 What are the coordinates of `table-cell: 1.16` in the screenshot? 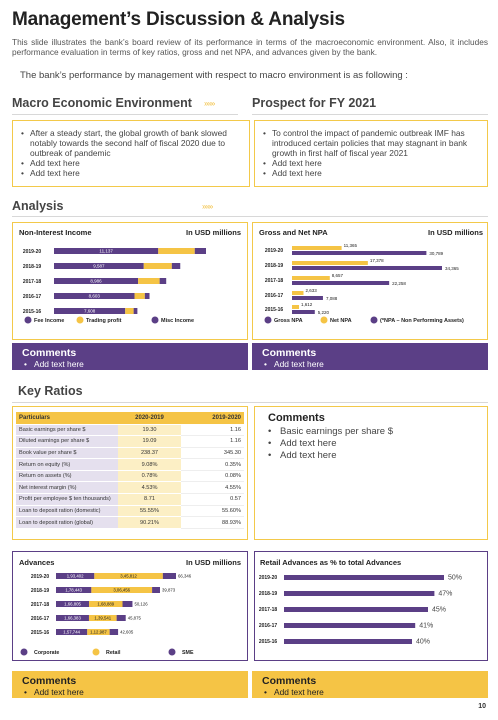 It's located at (212, 430).